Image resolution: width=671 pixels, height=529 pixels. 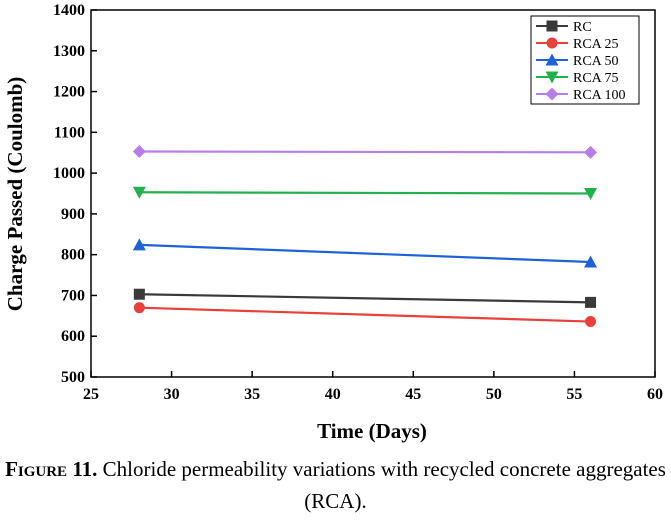 I want to click on x-tick-label: 55, so click(x=574, y=394).